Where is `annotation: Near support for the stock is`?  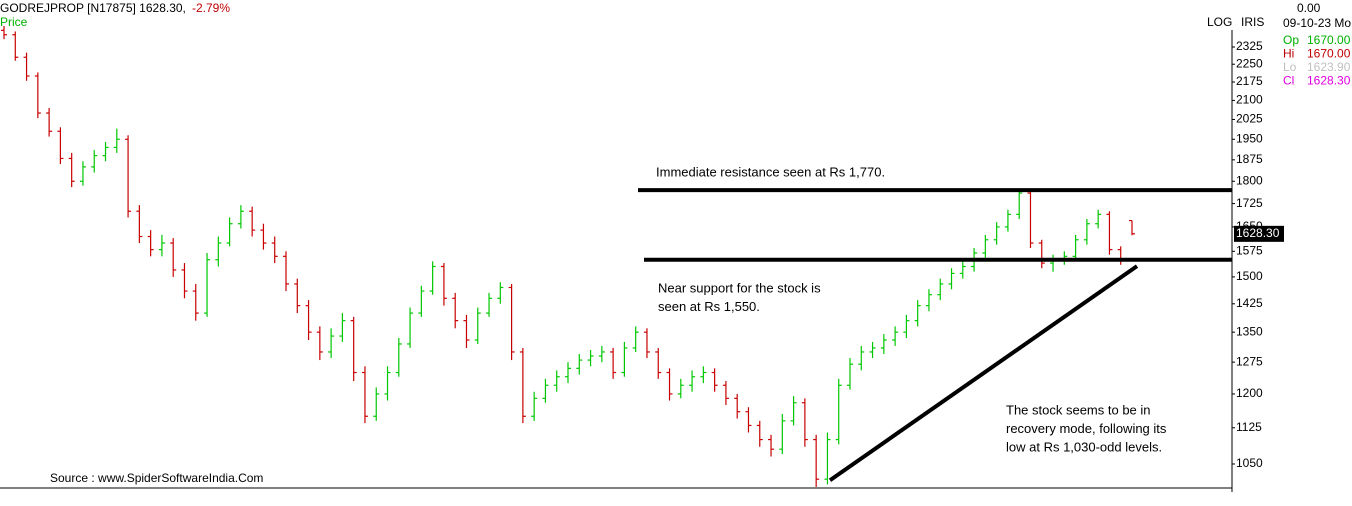
annotation: Near support for the stock is is located at coordinates (739, 287).